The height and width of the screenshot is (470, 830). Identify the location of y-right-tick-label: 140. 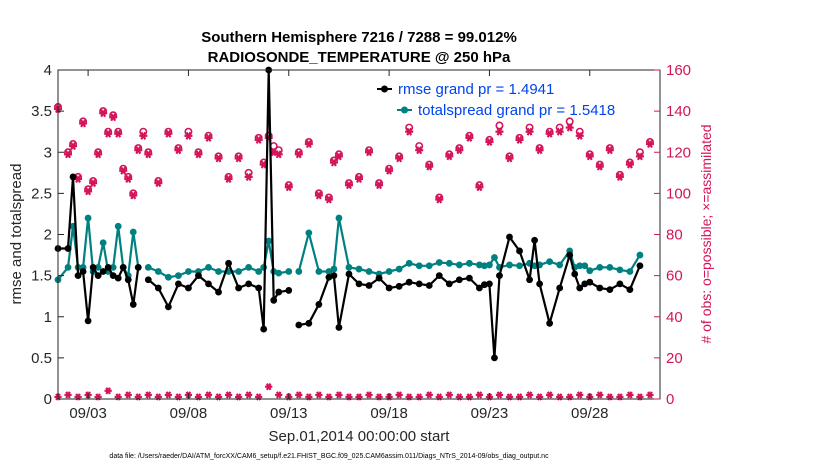
(678, 111).